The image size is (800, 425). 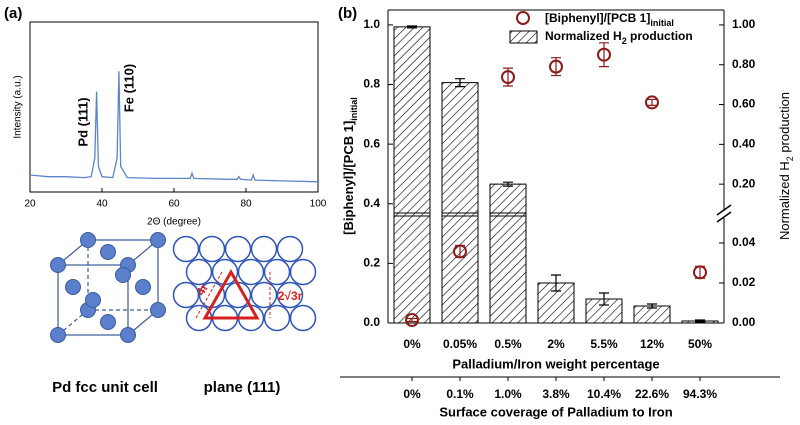 I want to click on x-tick-label: 2%, so click(x=556, y=344).